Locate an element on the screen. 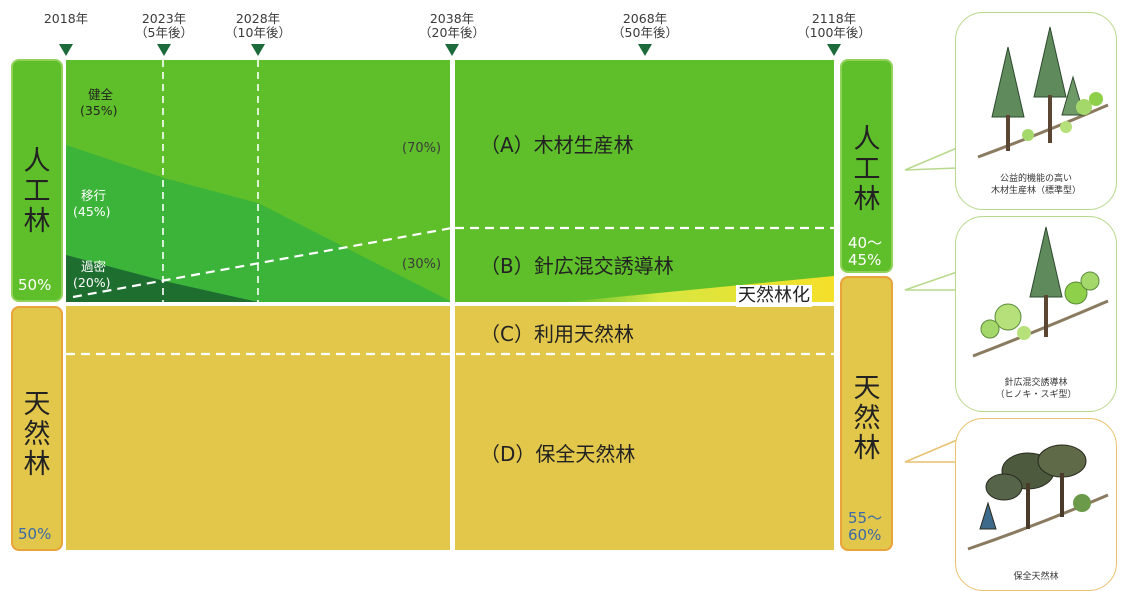 The image size is (1124, 591). timeline-label-2068: 2068年 （50年後） is located at coordinates (645, 26).